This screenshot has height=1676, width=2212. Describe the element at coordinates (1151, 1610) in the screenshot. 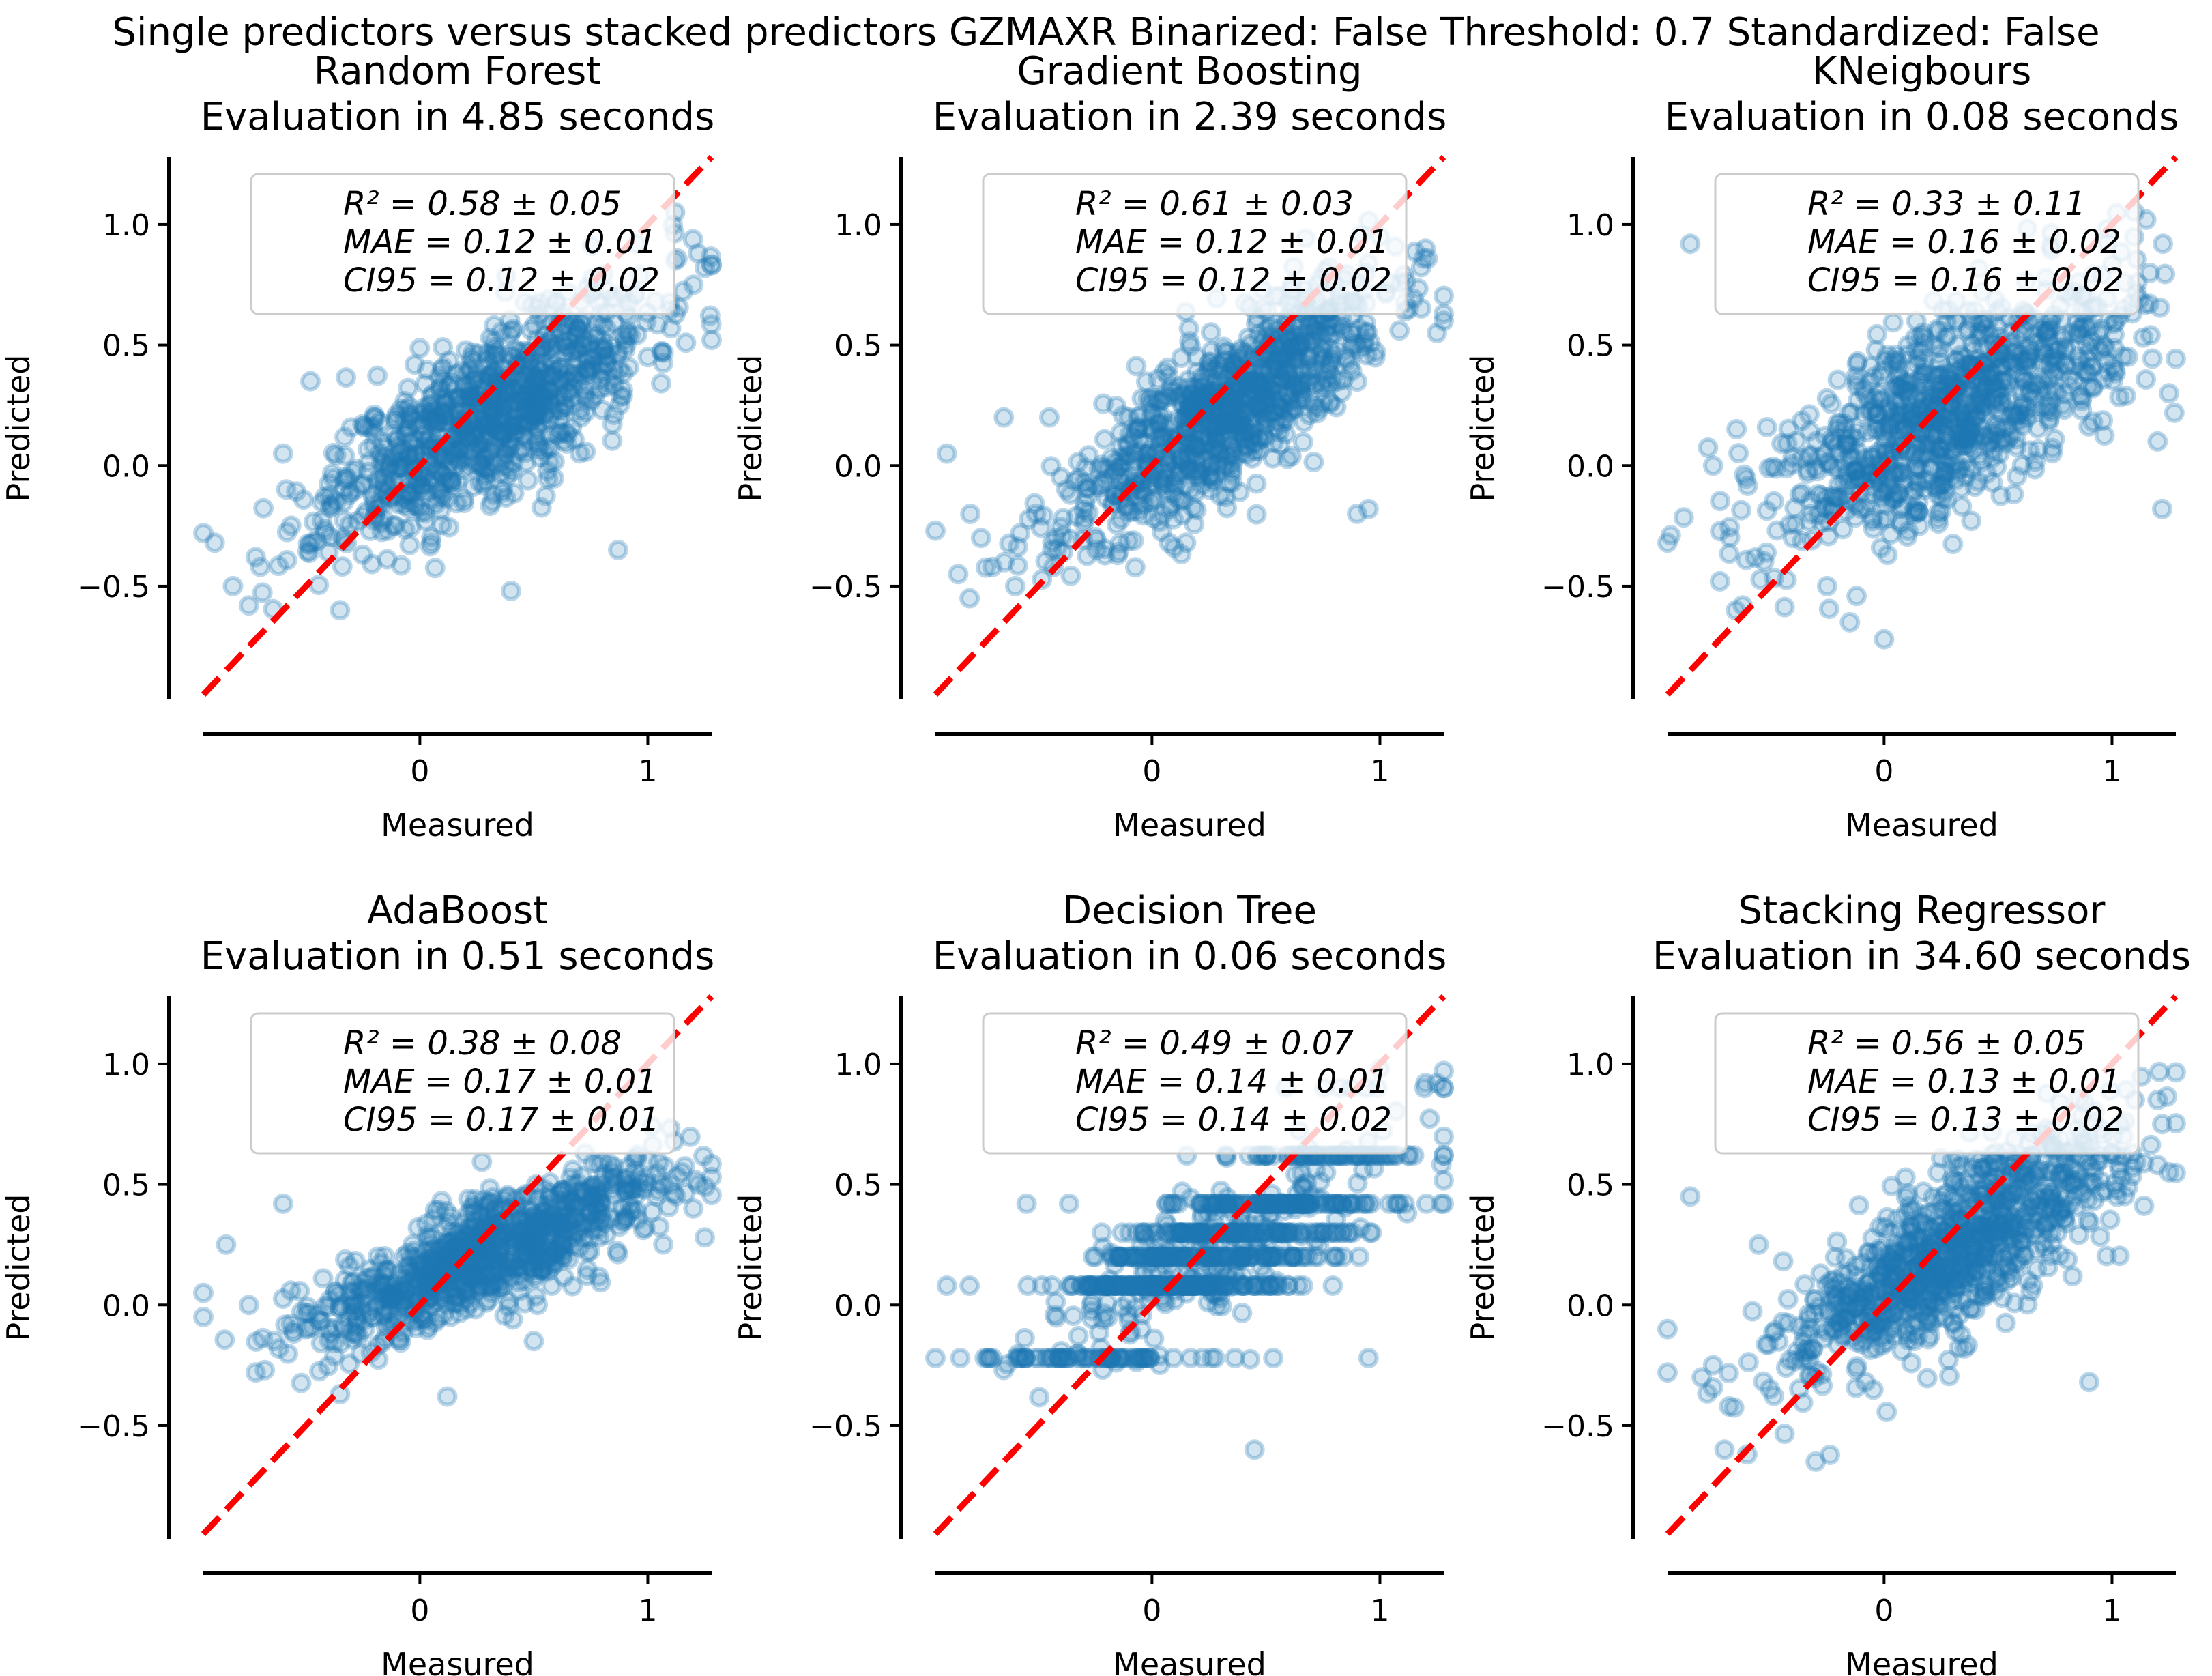

I see `x-tick-label: 0` at that location.